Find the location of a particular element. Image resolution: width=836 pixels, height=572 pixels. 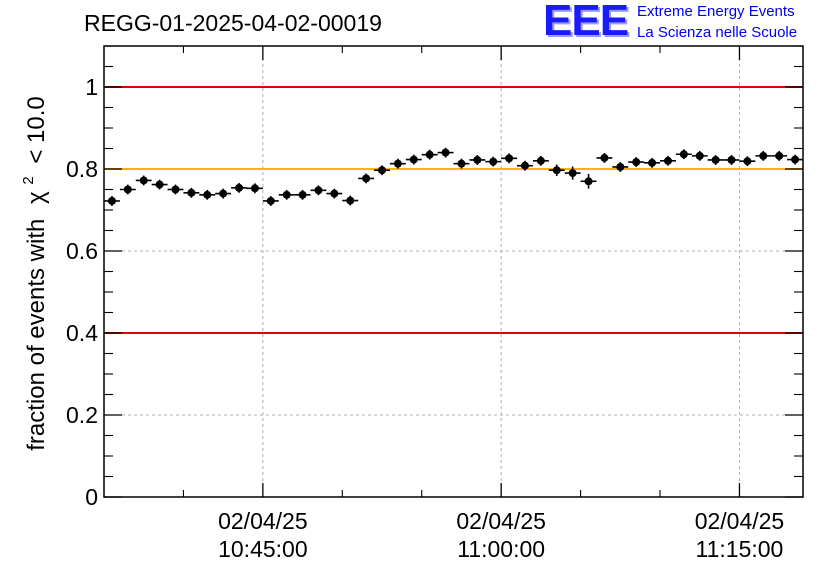

y-axis-label: fraction of events with χ 2 < 10.0 is located at coordinates (31, 273).